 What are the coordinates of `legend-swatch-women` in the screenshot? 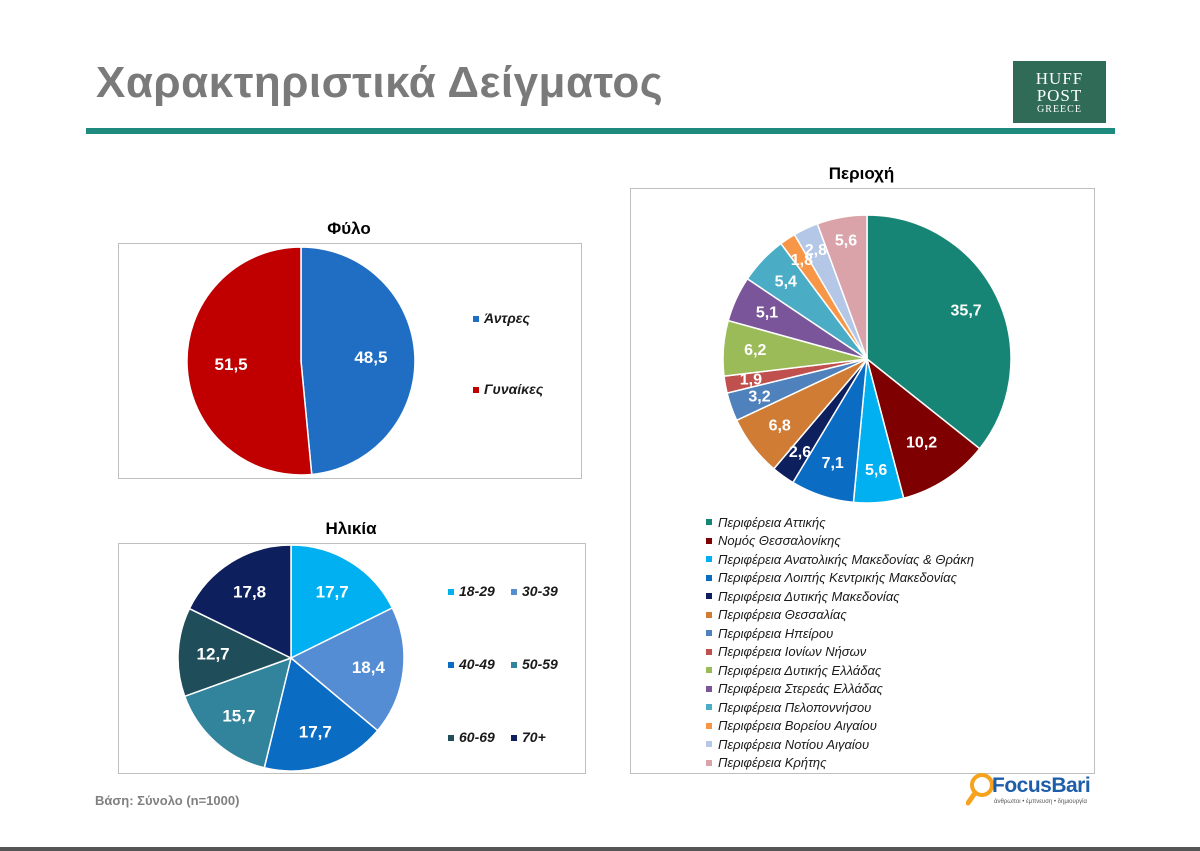 It's located at (476, 390).